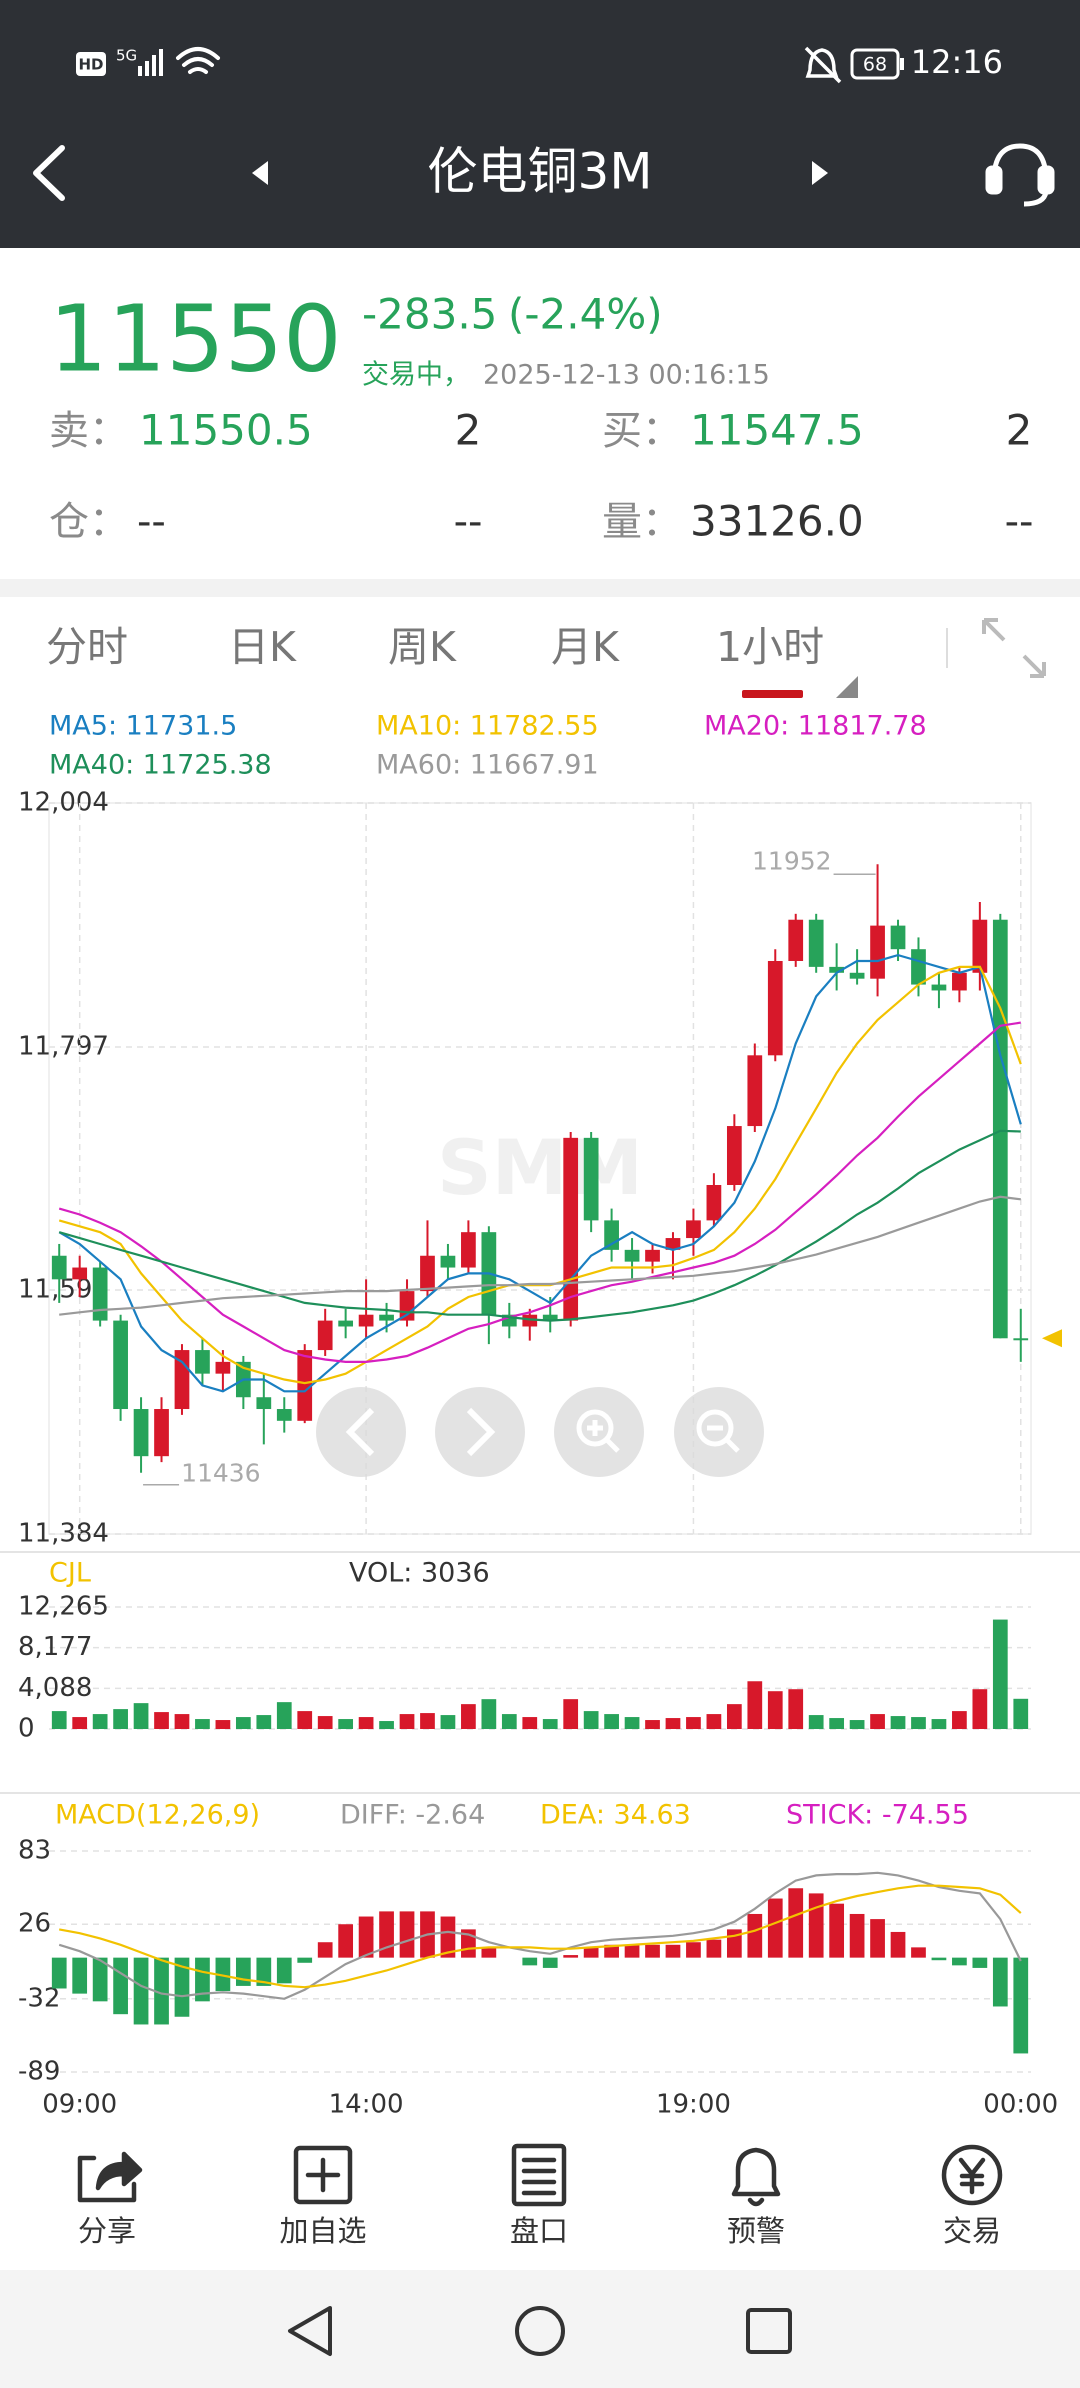  I want to click on service-button, so click(1020, 175).